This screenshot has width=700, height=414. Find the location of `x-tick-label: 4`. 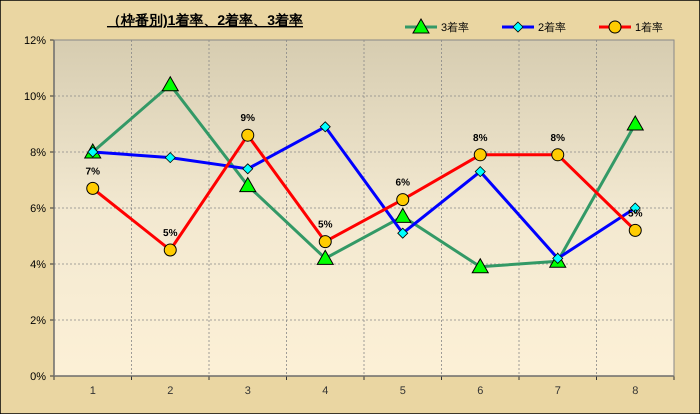

x-tick-label: 4 is located at coordinates (325, 391).